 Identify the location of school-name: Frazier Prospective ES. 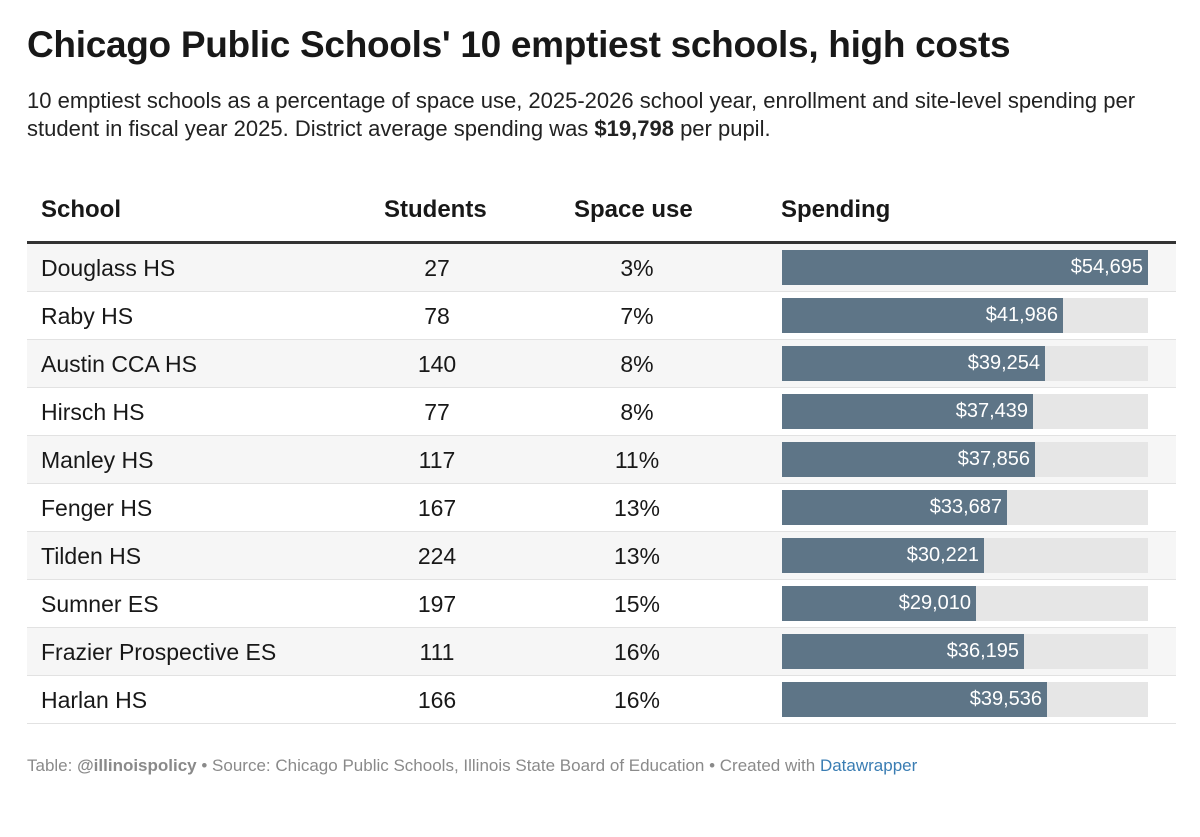
(159, 652).